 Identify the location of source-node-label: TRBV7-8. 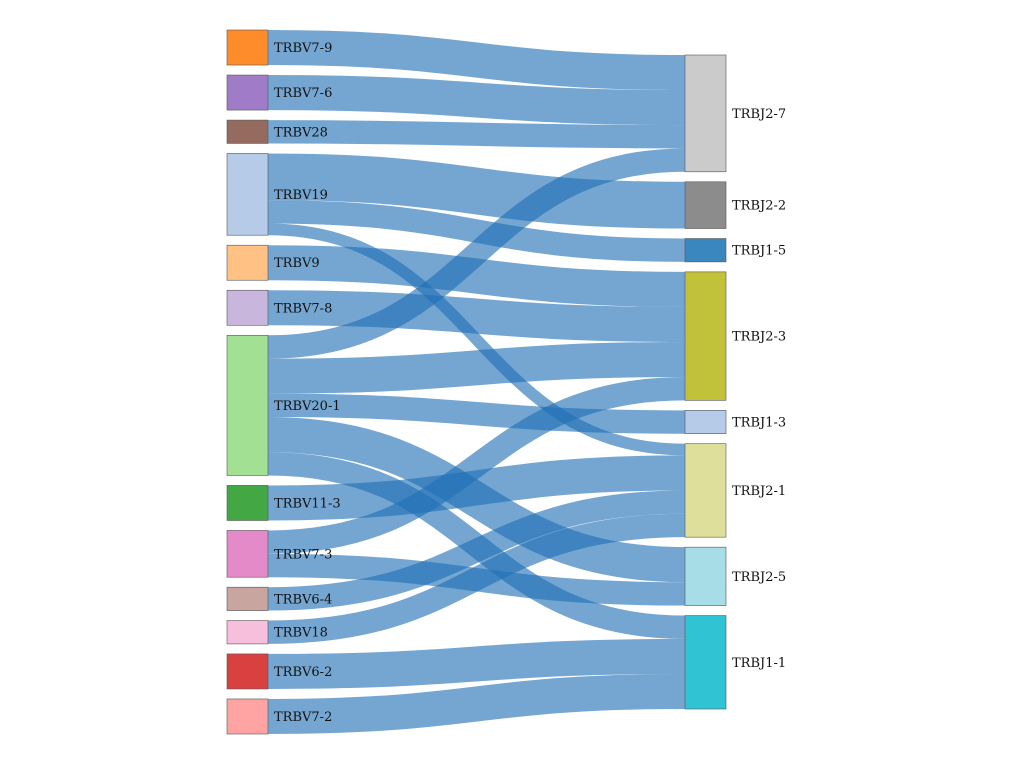
(303, 308).